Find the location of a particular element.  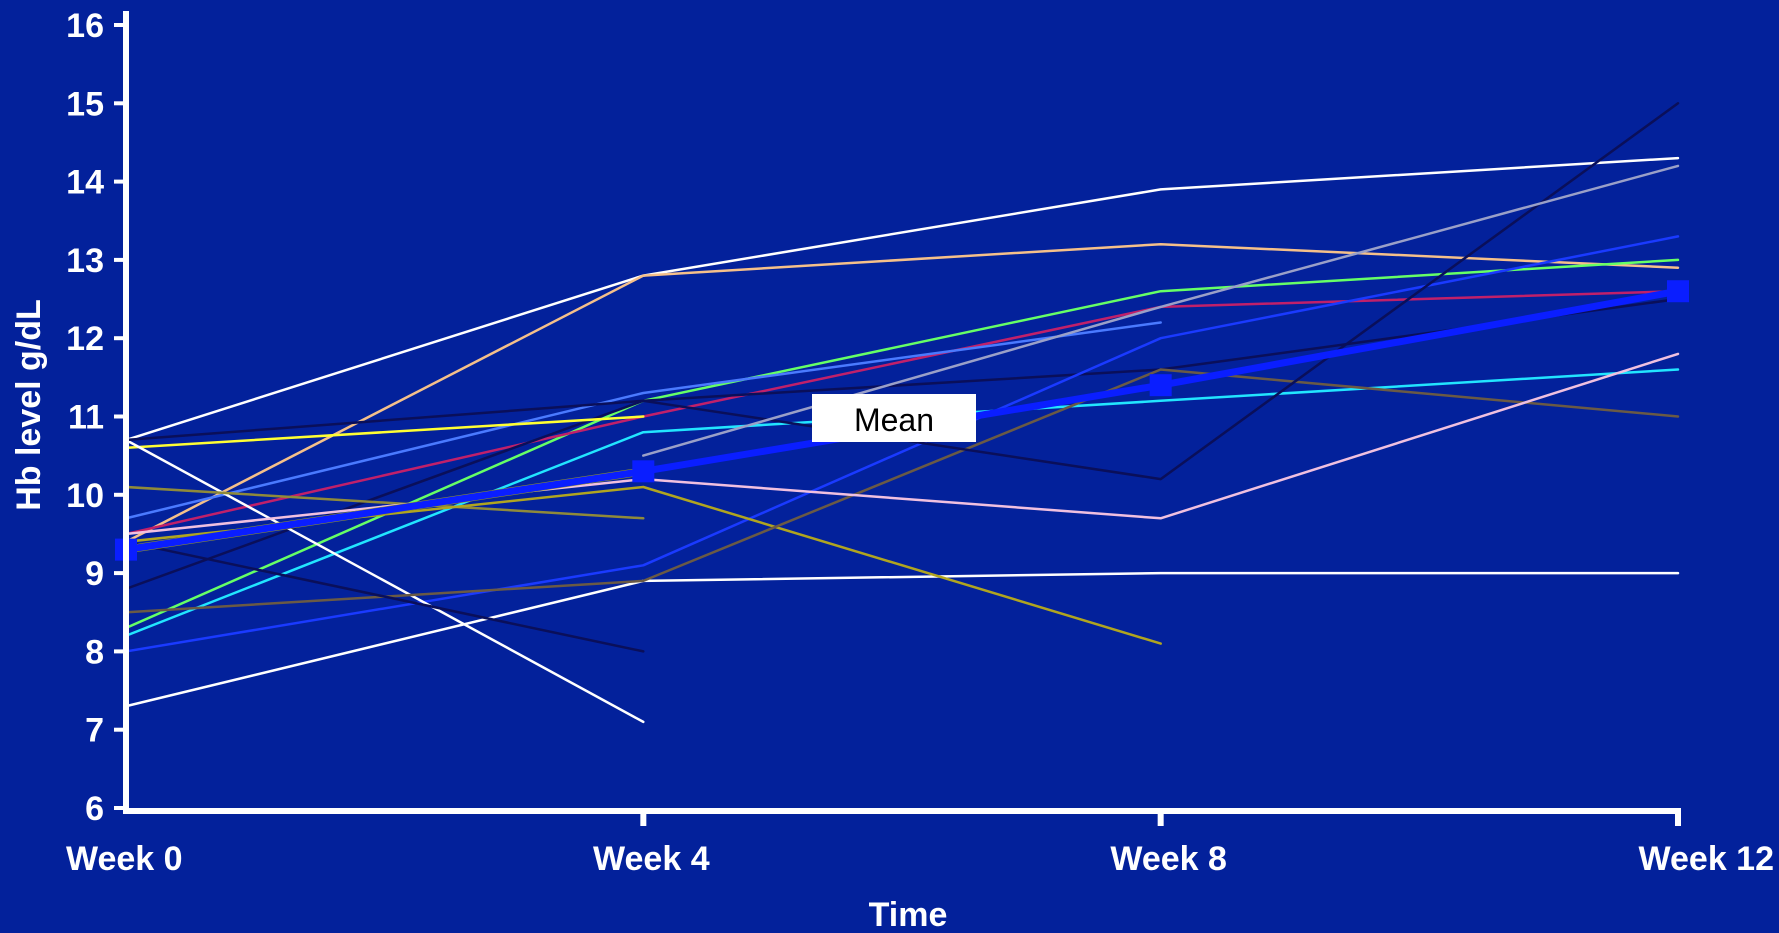

y-tick-label-14: 14 is located at coordinates (85, 183).